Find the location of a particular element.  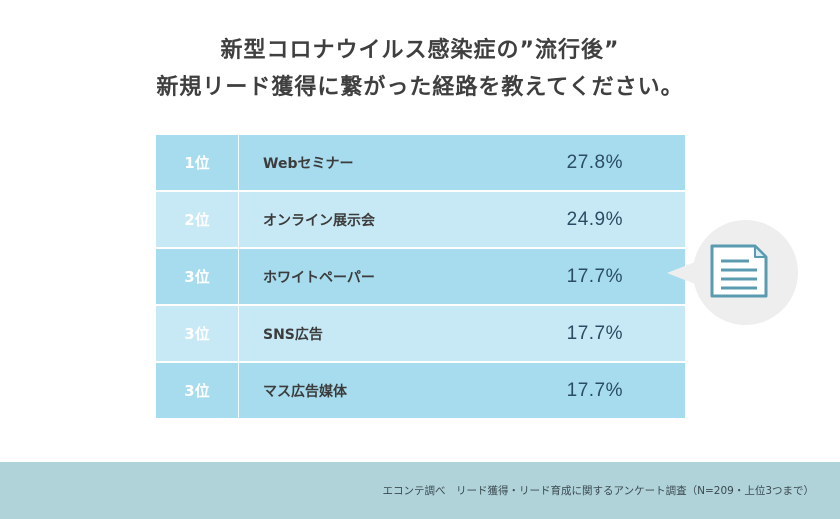

channel-label: オンライン展示会 is located at coordinates (319, 220).